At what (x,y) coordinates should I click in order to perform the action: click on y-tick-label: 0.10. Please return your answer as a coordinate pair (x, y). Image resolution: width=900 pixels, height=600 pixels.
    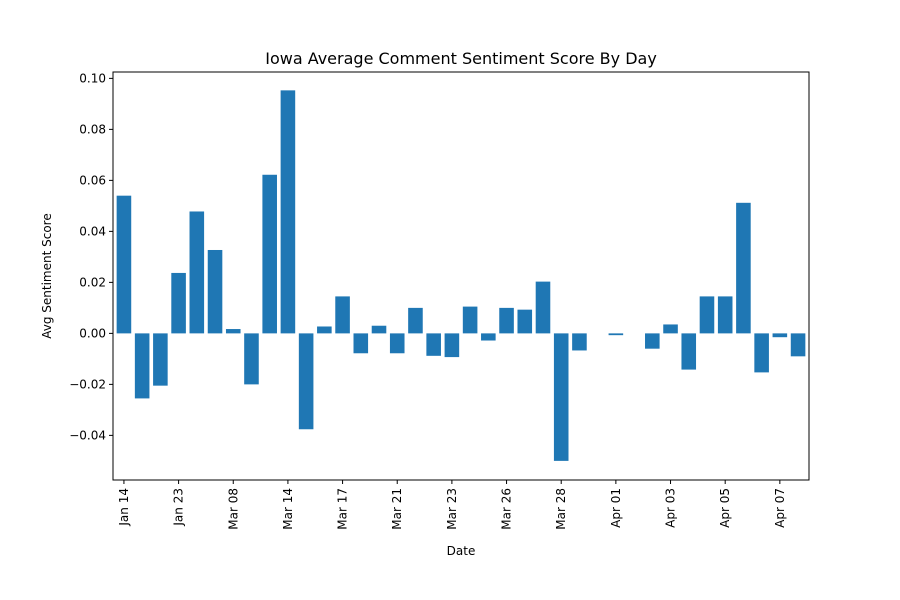
    Looking at the image, I should click on (92, 78).